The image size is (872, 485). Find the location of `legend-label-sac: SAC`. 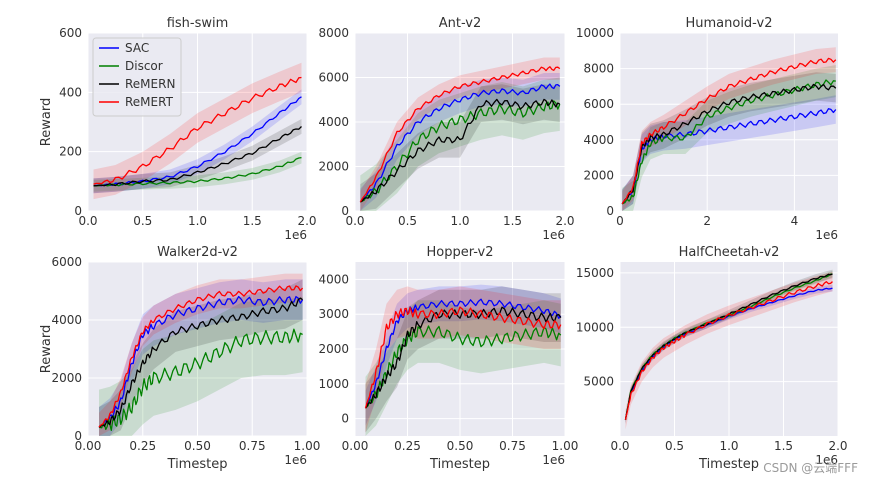

legend-label-sac: SAC is located at coordinates (137, 48).